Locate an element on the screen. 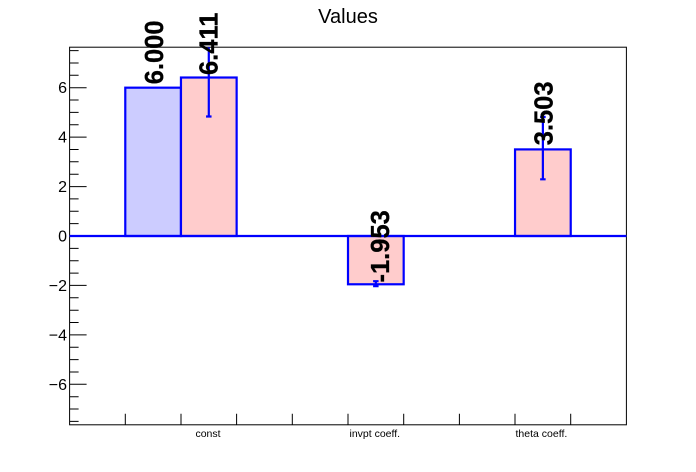  svg-text: theta coeff. is located at coordinates (542, 434).